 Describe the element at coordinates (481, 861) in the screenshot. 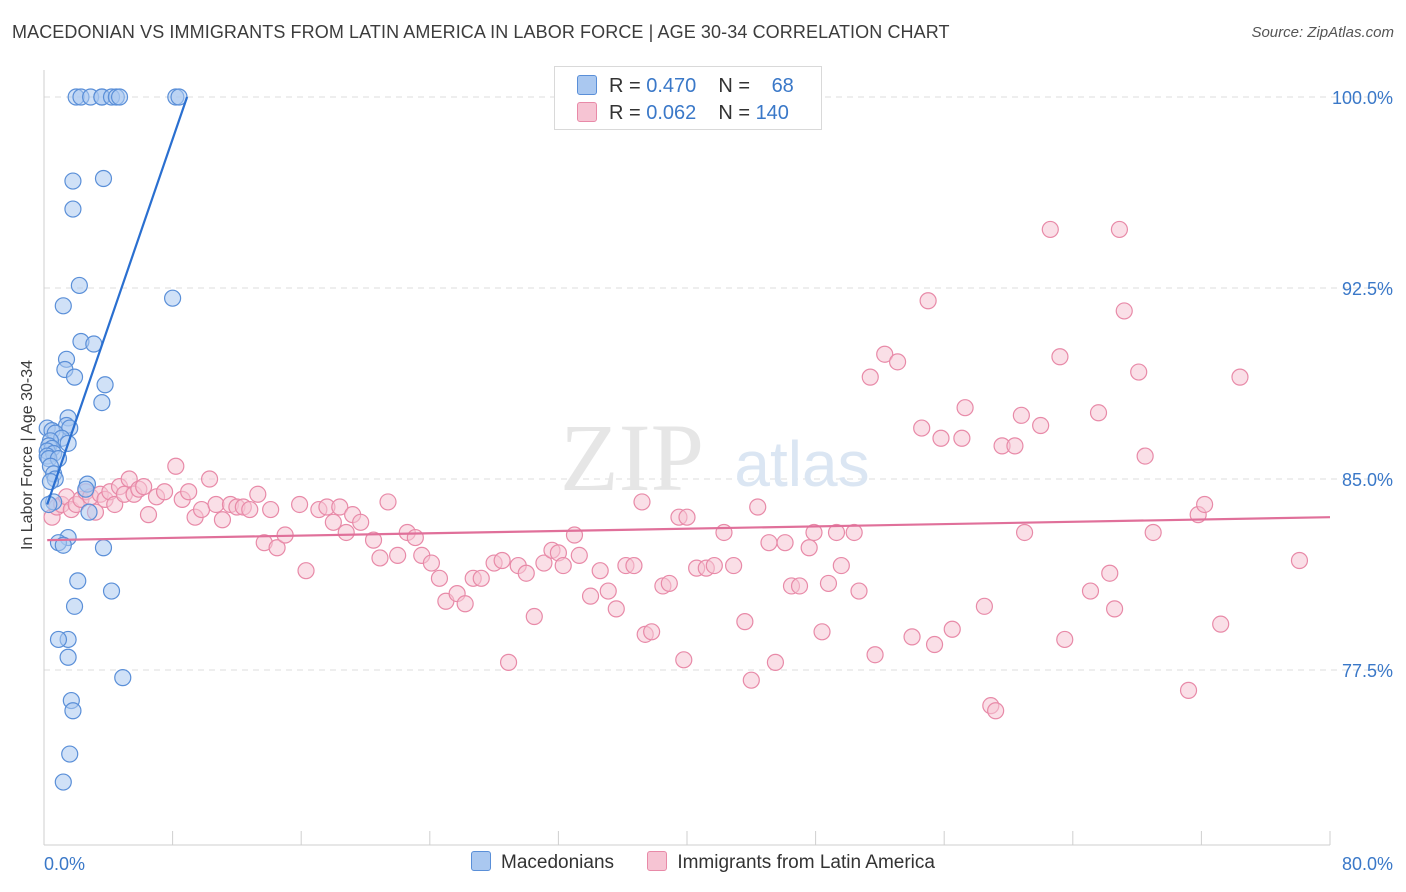

I see `legend-swatch-blue` at that location.